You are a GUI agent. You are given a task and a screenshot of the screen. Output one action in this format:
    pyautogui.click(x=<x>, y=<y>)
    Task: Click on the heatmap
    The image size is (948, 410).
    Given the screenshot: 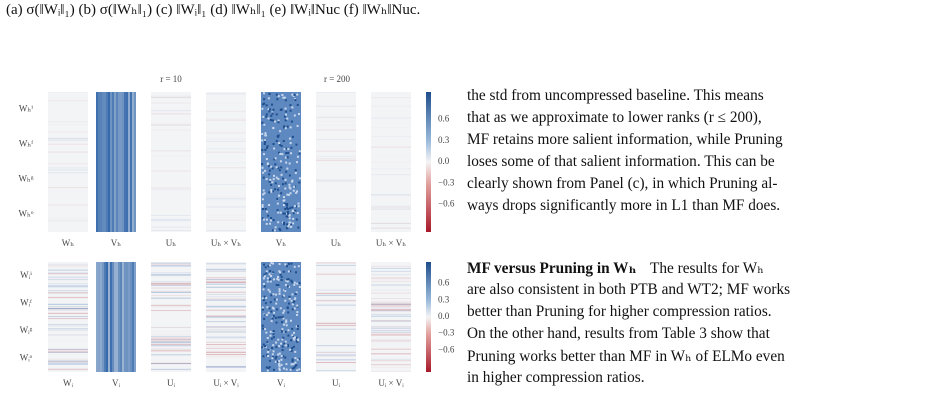 What is the action you would take?
    pyautogui.click(x=68, y=162)
    